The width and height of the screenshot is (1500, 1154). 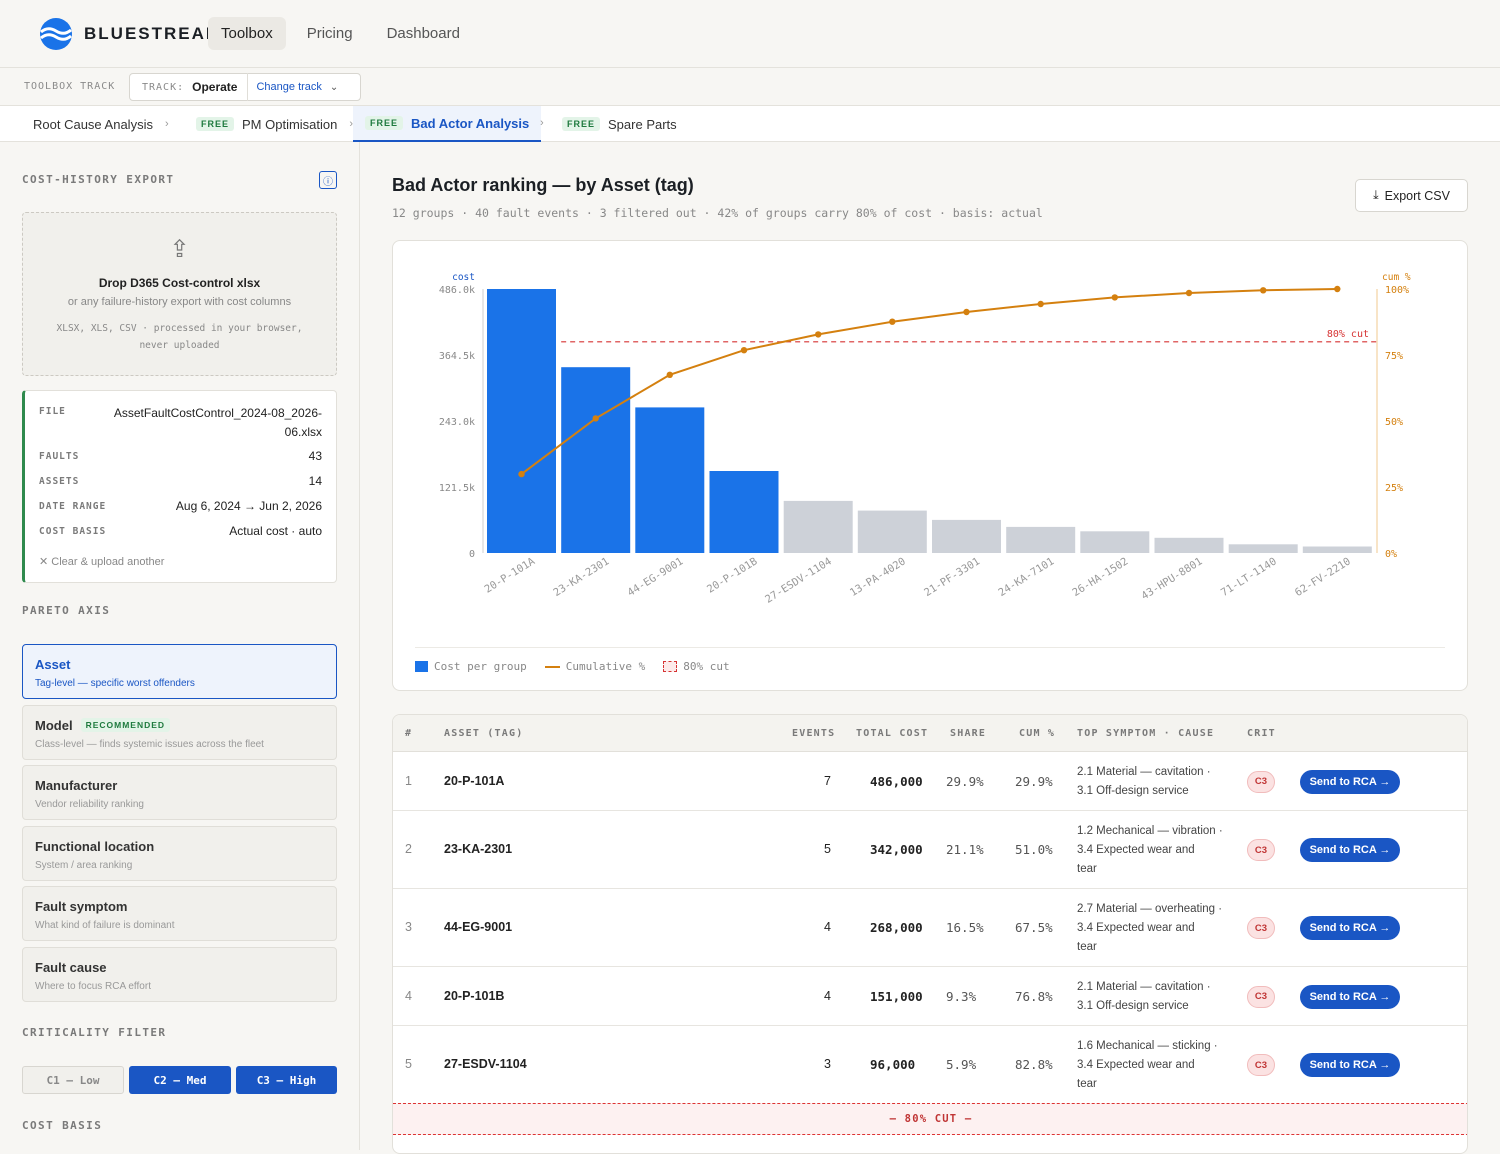 I want to click on tab-root-cause-analysis: Root Cause Analysis ›, so click(x=101, y=124).